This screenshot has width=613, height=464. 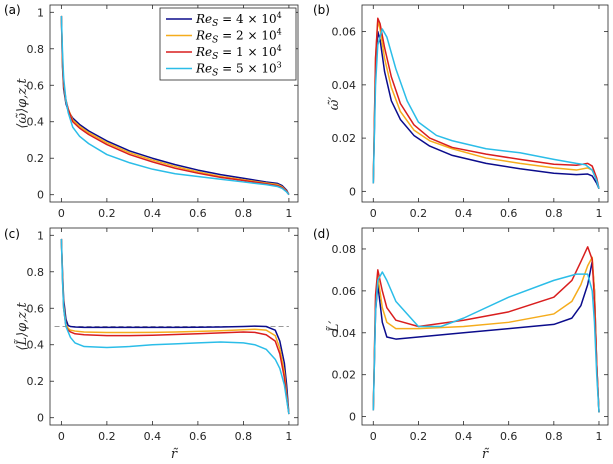 I want to click on panel-label: (b), so click(x=321, y=10).